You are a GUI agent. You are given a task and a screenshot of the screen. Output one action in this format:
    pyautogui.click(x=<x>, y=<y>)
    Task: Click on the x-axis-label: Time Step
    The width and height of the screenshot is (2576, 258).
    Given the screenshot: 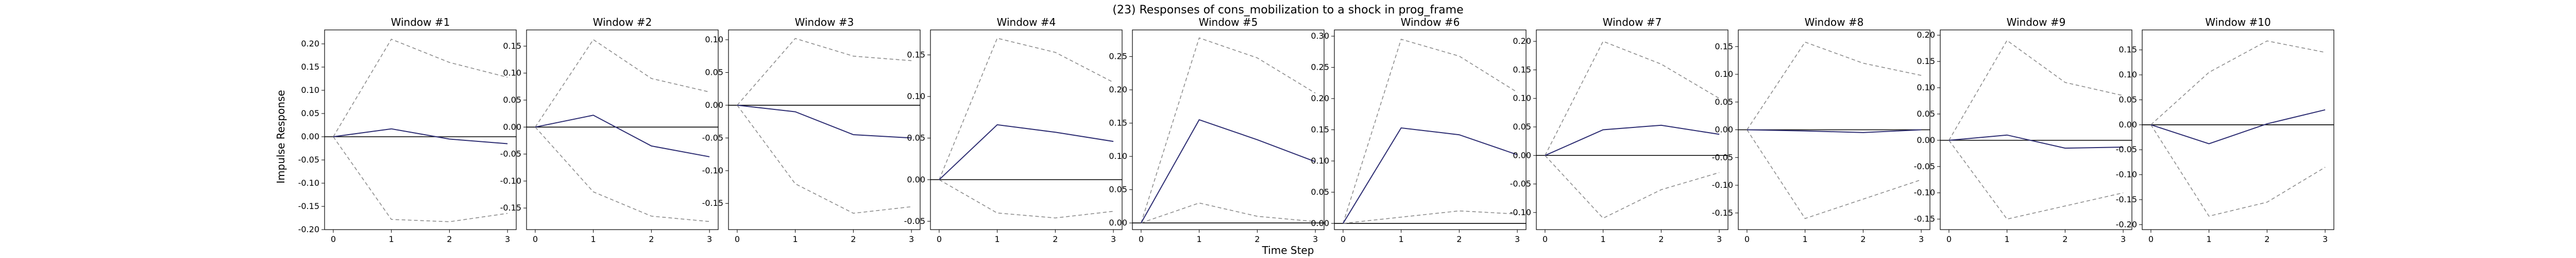 What is the action you would take?
    pyautogui.click(x=1288, y=250)
    